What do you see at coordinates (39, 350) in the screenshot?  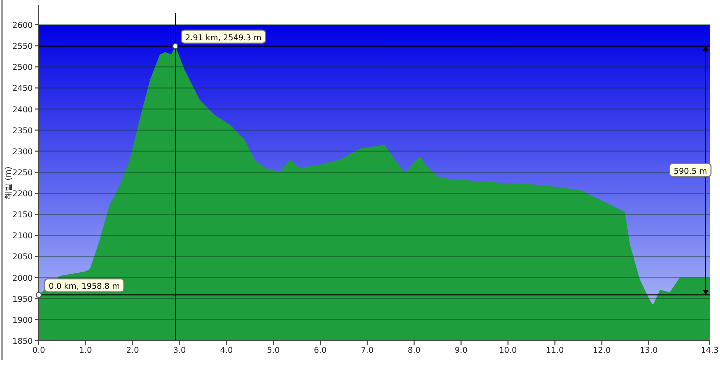 I see `x-tick-label: 0.0` at bounding box center [39, 350].